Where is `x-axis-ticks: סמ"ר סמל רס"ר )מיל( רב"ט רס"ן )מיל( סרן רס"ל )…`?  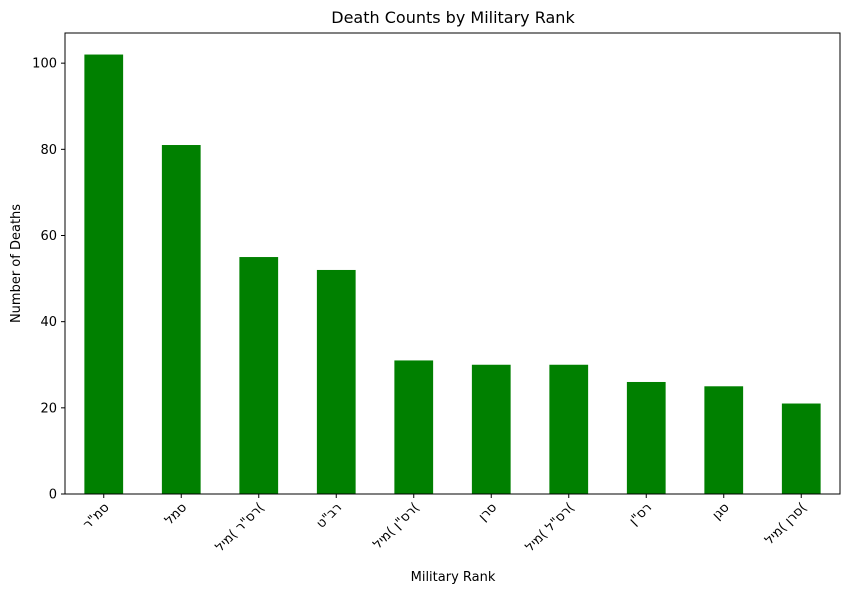 x-axis-ticks: סמ"ר סמל רס"ר )מיל( רב"ט רס"ן )מיל( סרן רס"ל )… is located at coordinates (445, 524).